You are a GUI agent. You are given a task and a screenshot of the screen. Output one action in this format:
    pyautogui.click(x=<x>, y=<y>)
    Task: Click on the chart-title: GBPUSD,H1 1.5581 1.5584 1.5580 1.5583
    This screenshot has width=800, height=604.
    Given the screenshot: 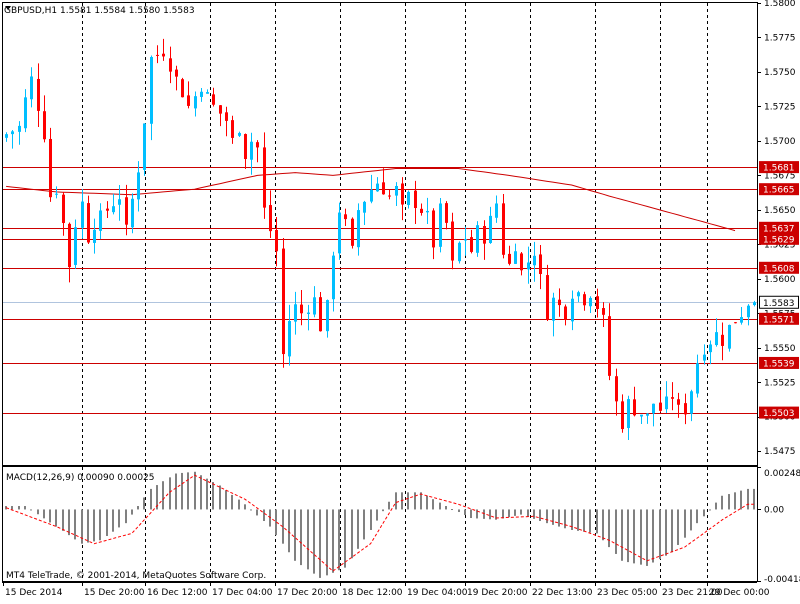 What is the action you would take?
    pyautogui.click(x=99, y=11)
    